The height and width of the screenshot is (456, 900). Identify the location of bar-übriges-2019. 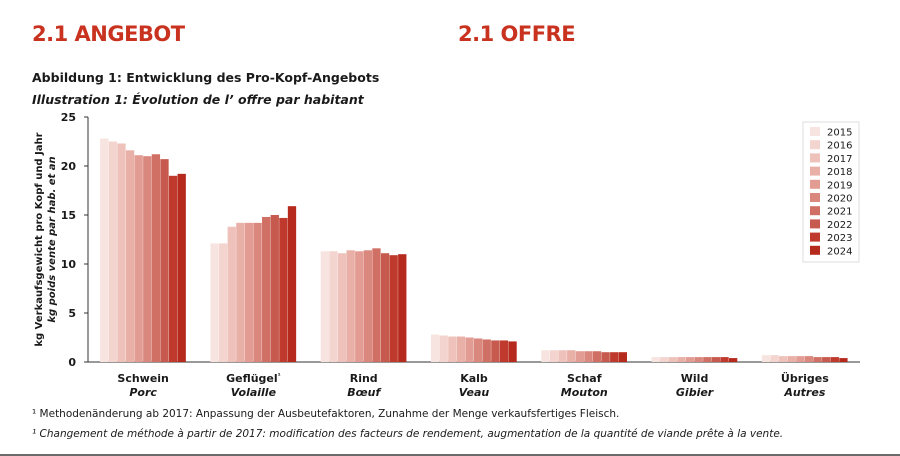
(800, 359).